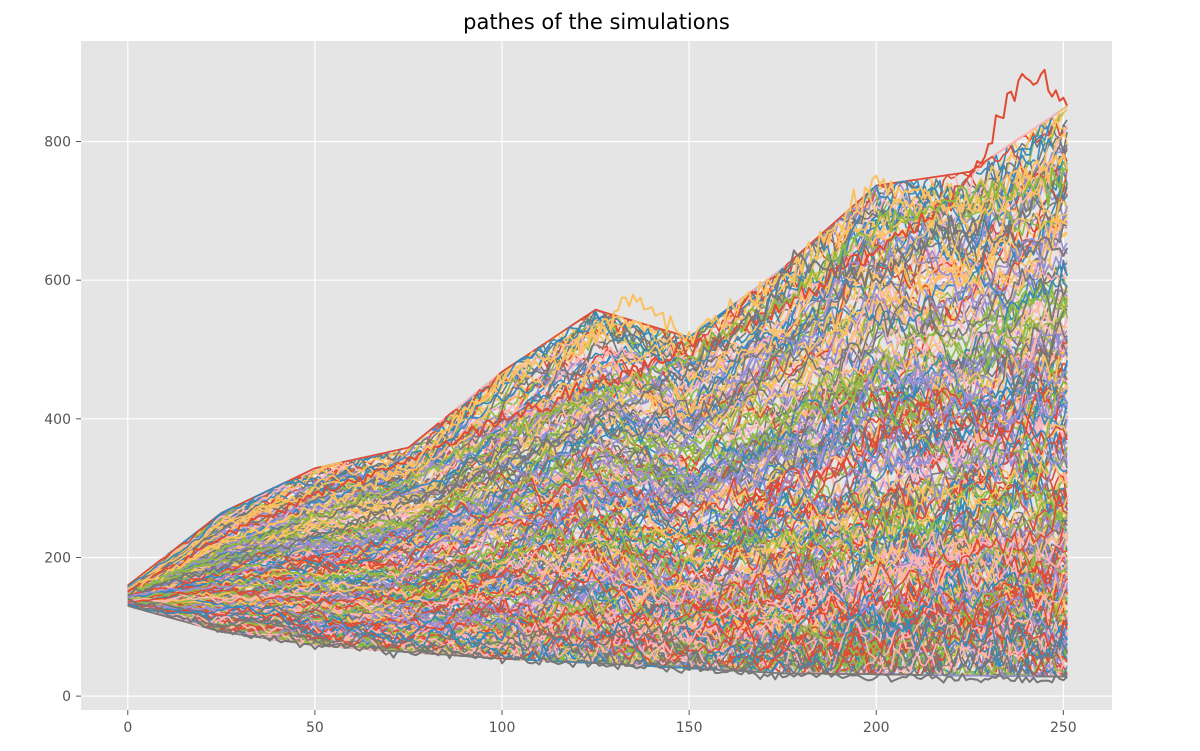 The image size is (1200, 751). What do you see at coordinates (57, 558) in the screenshot?
I see `y-tick-label: 200` at bounding box center [57, 558].